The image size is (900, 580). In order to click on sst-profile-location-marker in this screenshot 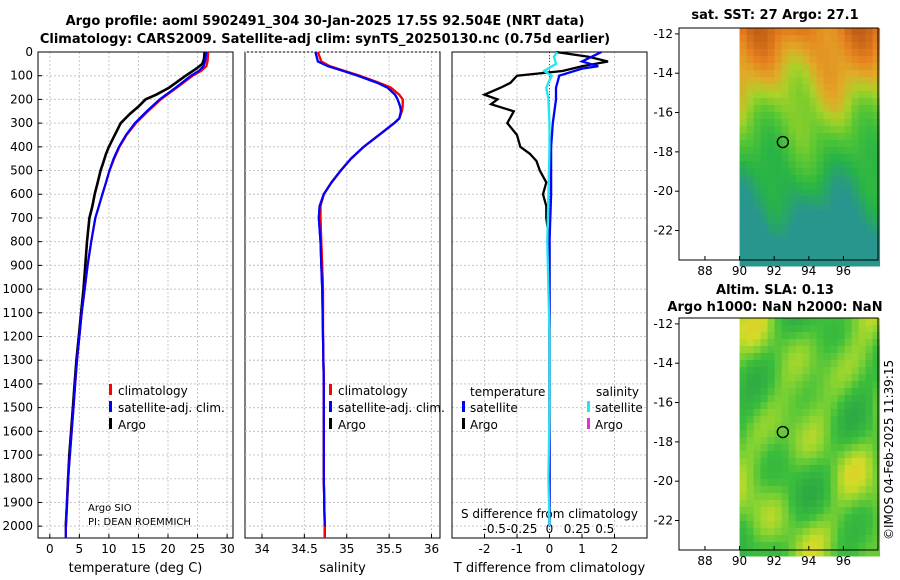, I will do `click(783, 142)`.